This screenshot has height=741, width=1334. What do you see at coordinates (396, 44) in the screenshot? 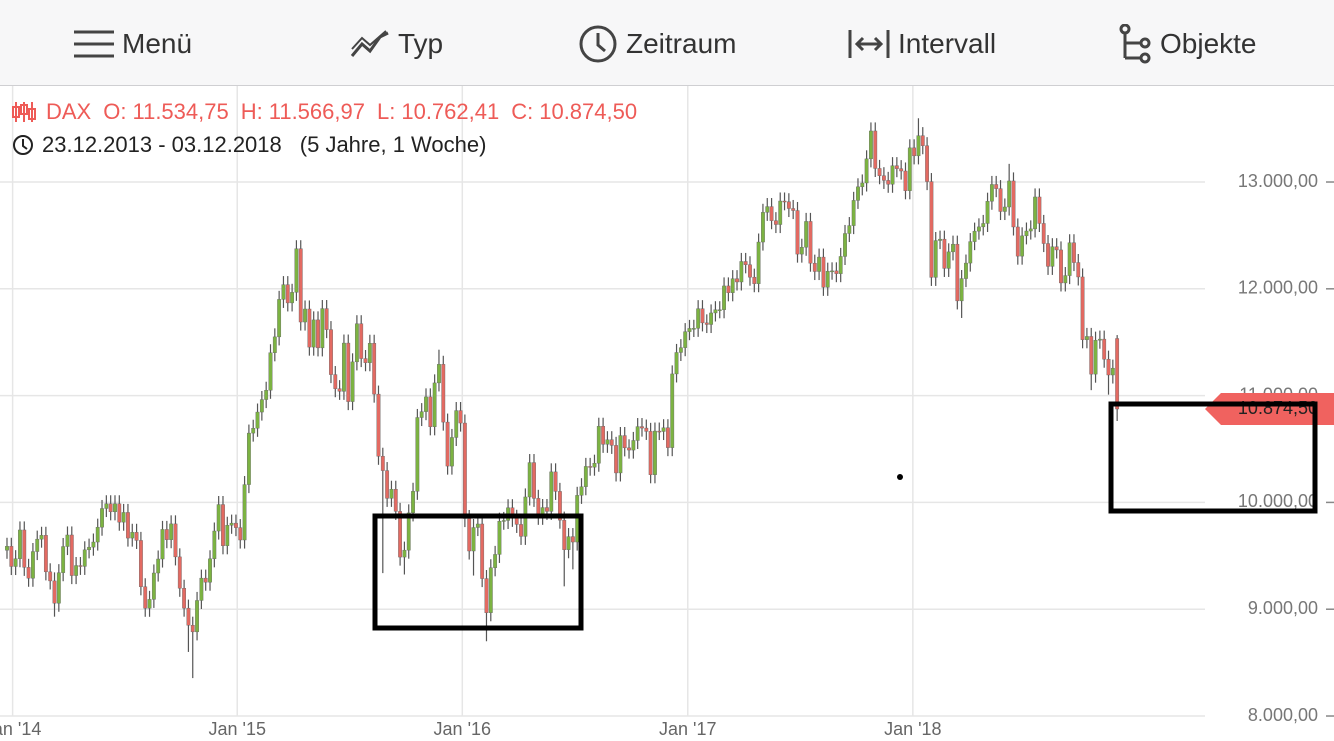
I see `type-button: Typ` at bounding box center [396, 44].